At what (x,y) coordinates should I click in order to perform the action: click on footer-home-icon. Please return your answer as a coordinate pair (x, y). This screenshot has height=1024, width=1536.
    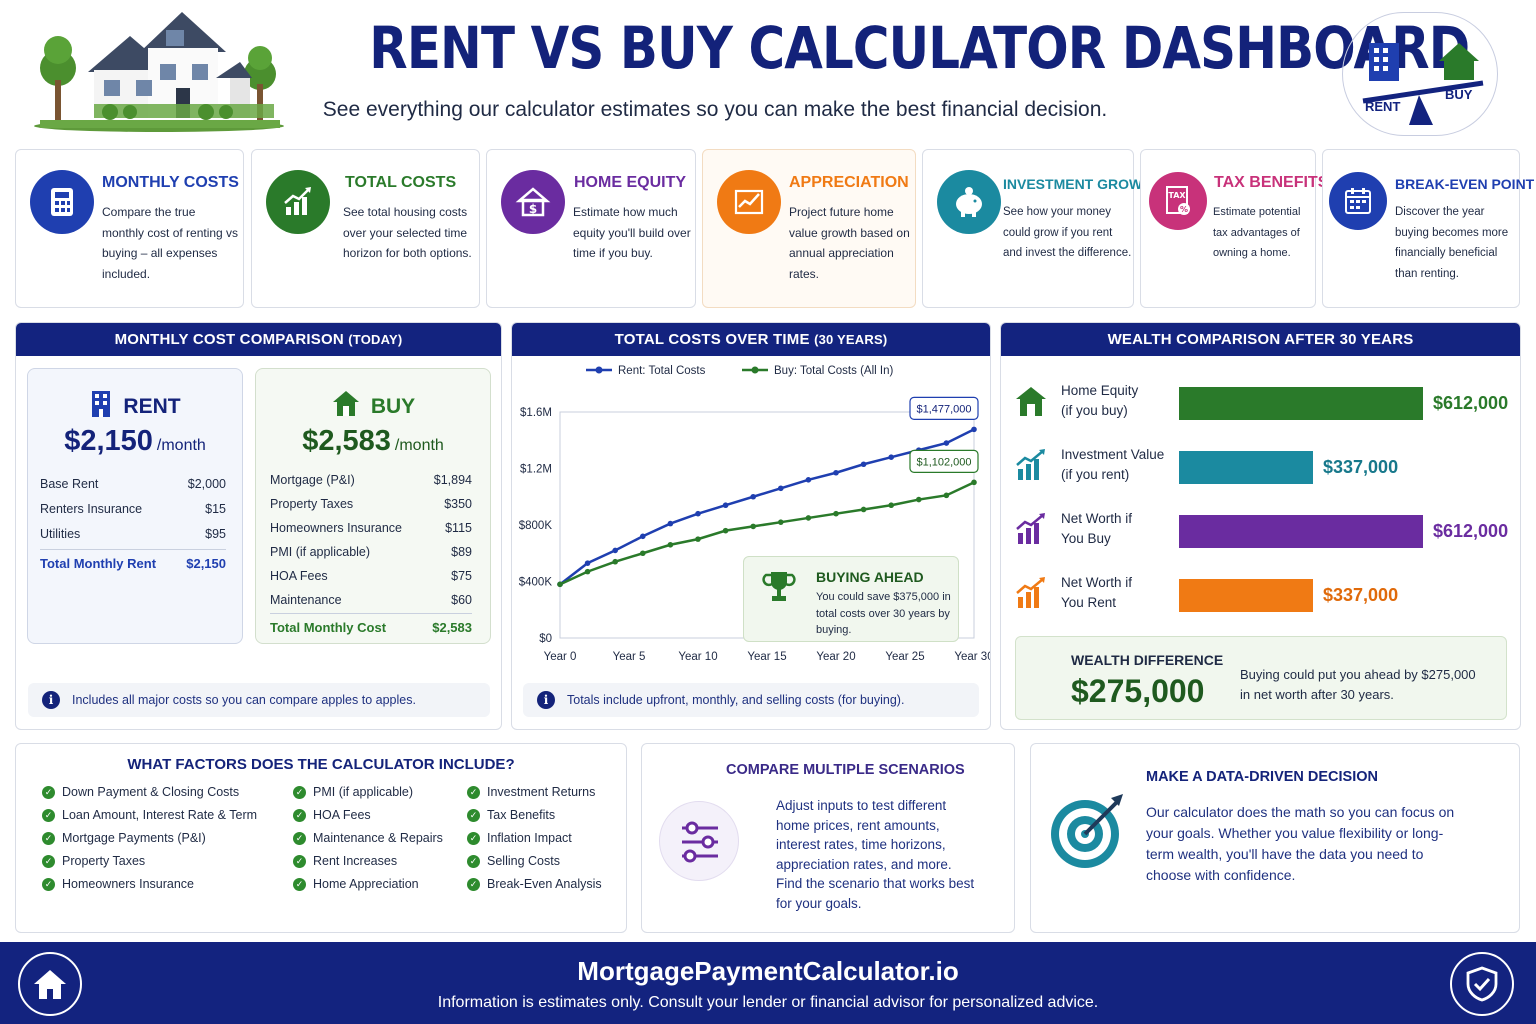
    Looking at the image, I should click on (50, 984).